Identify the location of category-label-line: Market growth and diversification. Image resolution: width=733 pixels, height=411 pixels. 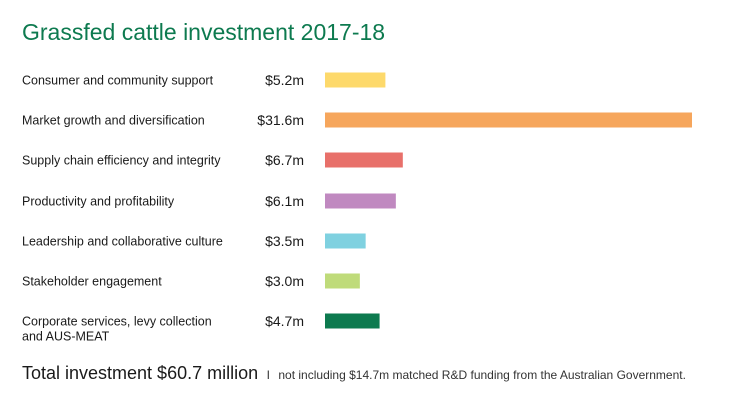
(113, 121).